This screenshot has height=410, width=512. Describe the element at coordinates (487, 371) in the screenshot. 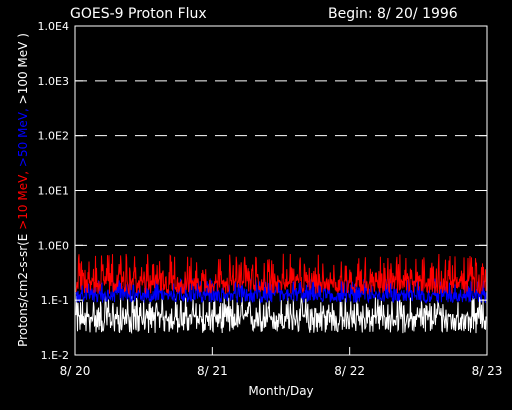

I see `x-tick-label: 8/ 23` at that location.